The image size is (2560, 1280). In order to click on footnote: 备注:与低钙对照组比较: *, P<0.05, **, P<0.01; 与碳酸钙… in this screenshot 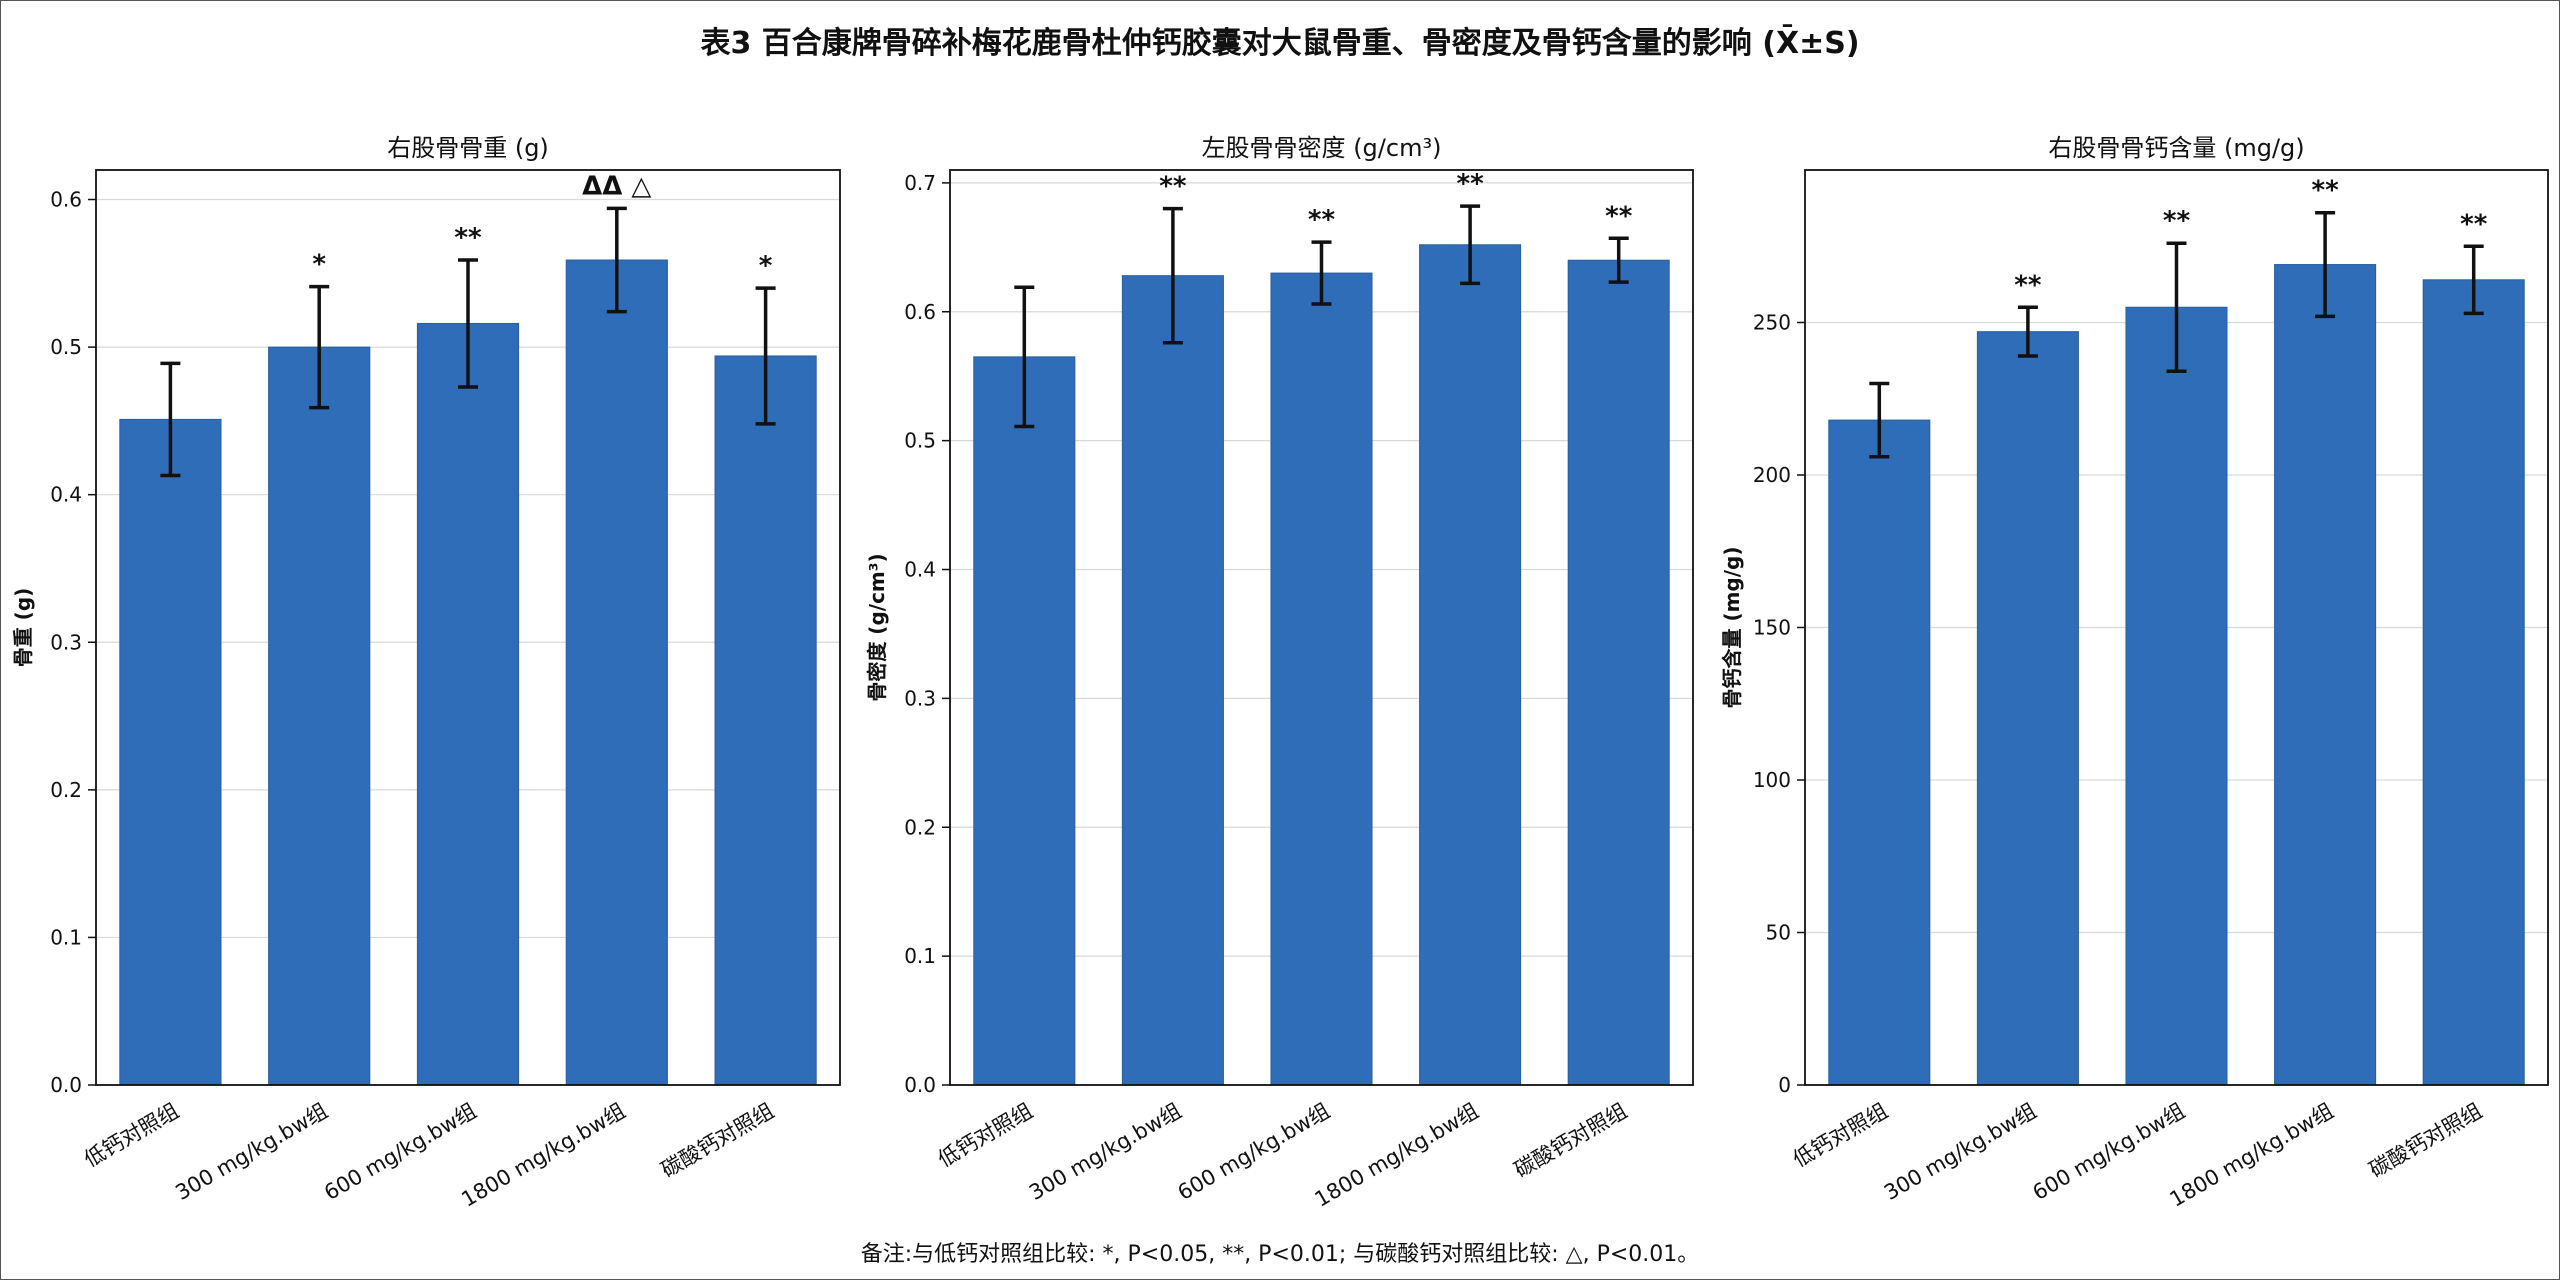, I will do `click(1280, 1254)`.